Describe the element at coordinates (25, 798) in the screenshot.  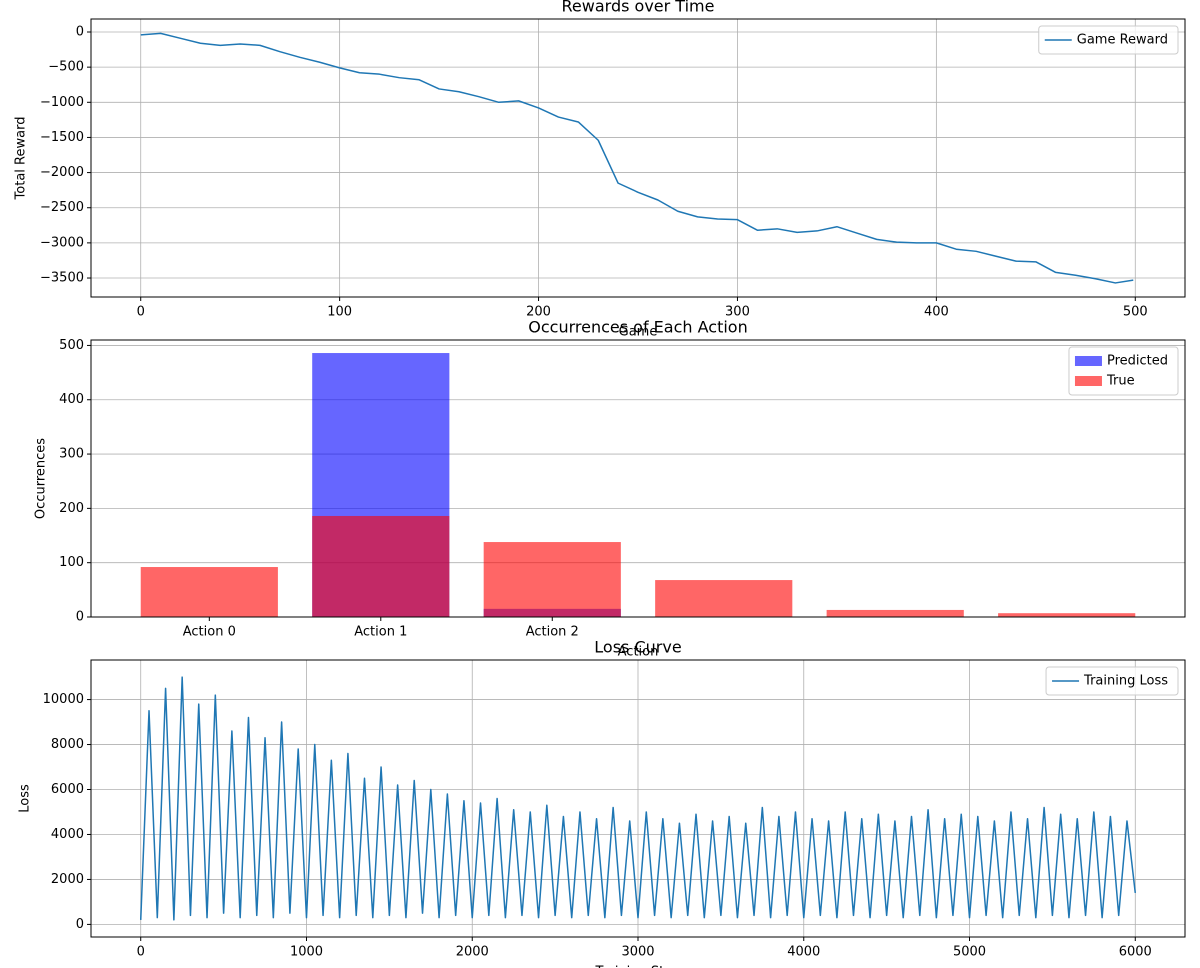
I see `y-axis-label: Loss` at that location.